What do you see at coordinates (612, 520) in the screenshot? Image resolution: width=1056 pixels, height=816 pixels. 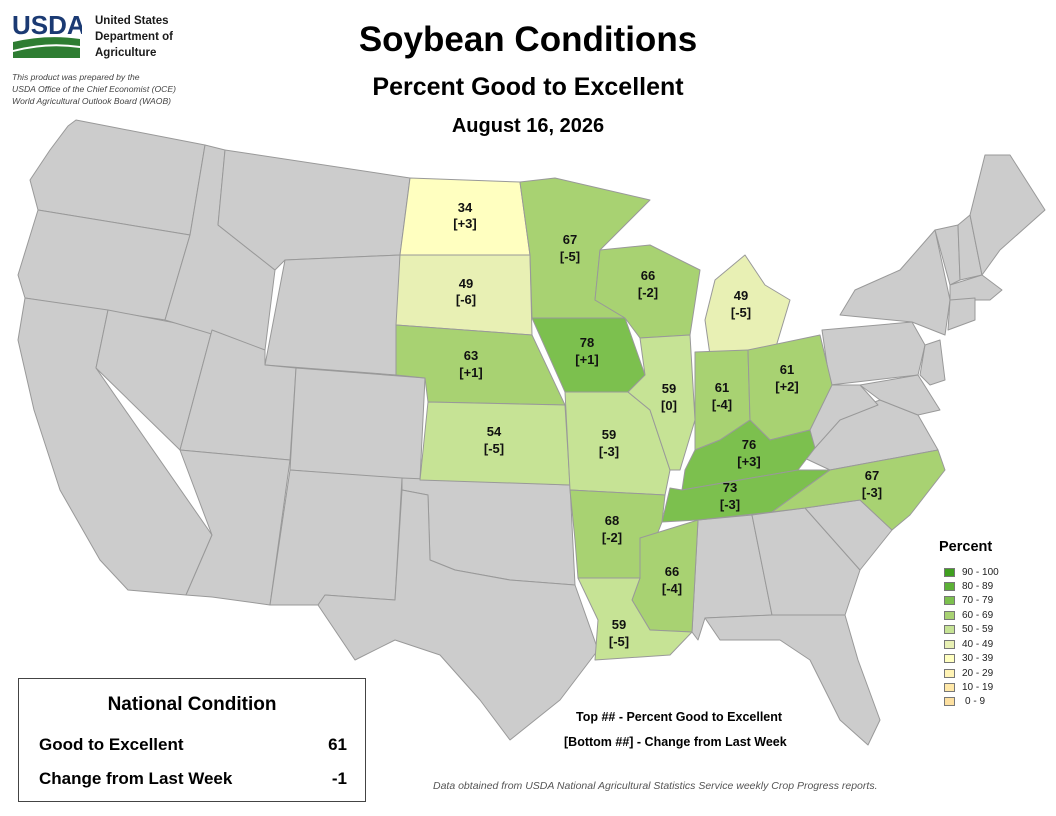 I see `ar-value: 68` at bounding box center [612, 520].